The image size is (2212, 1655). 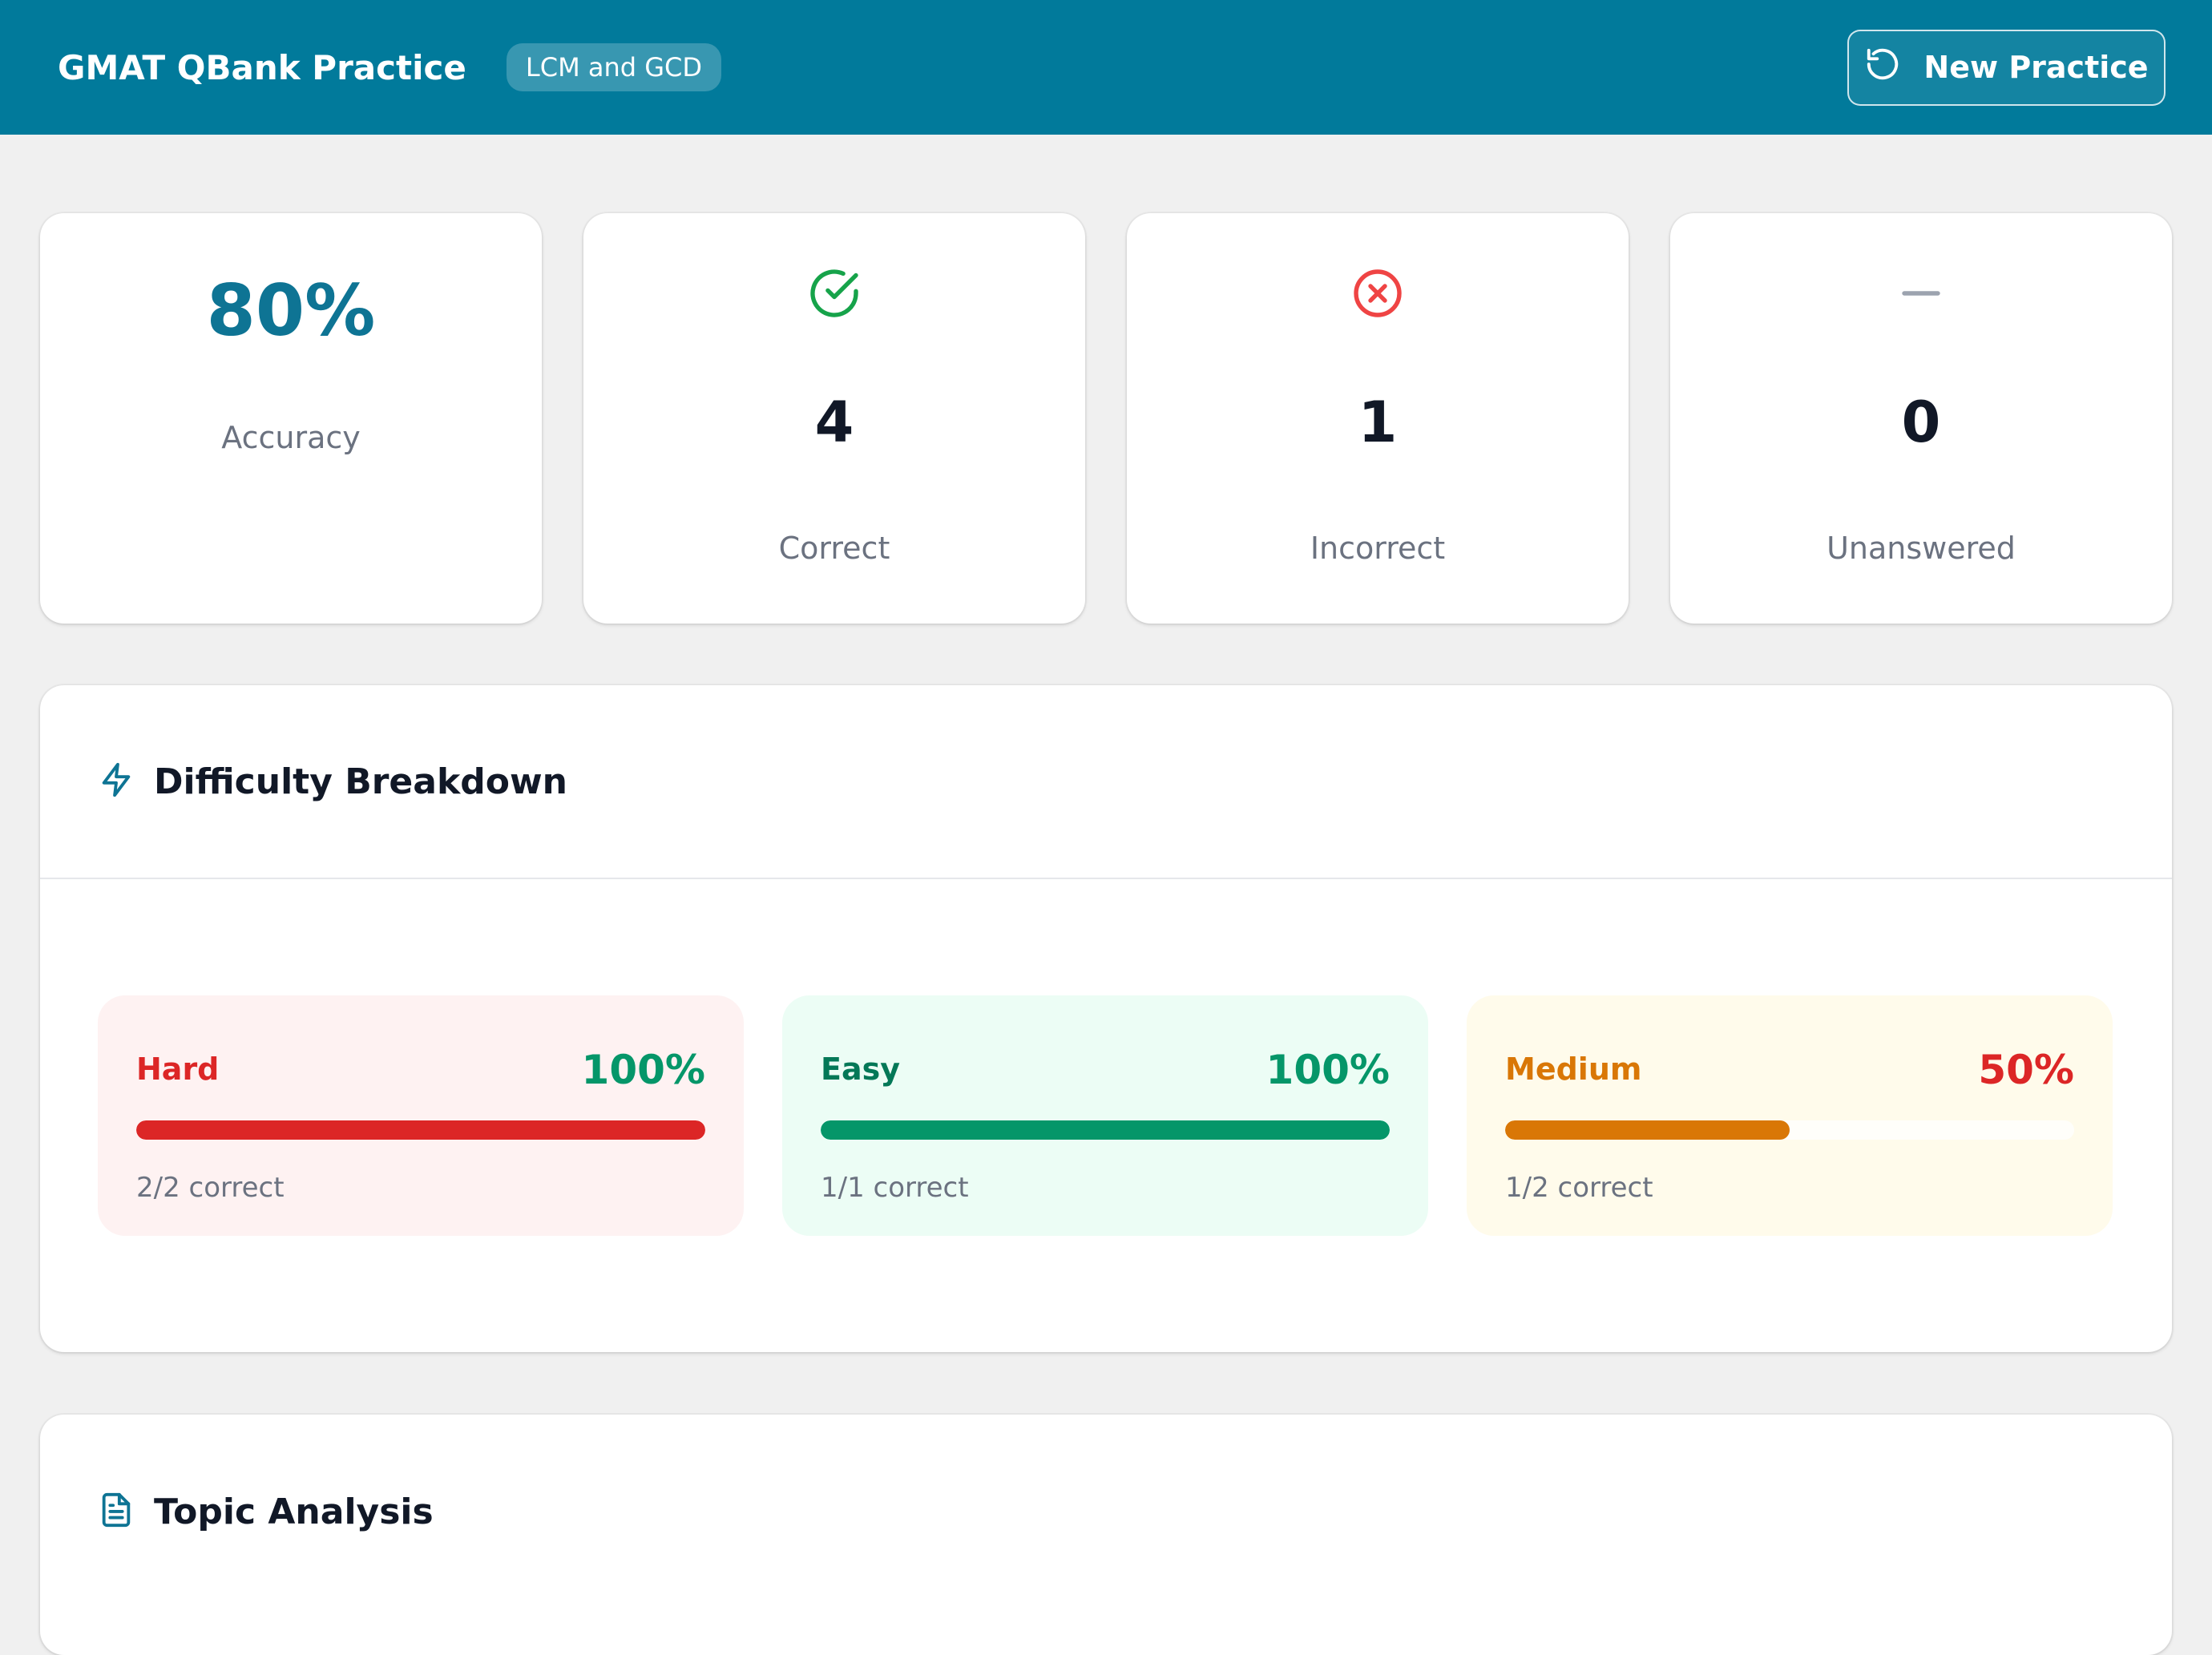 What do you see at coordinates (294, 1511) in the screenshot?
I see `topic-title: Topic Analysis` at bounding box center [294, 1511].